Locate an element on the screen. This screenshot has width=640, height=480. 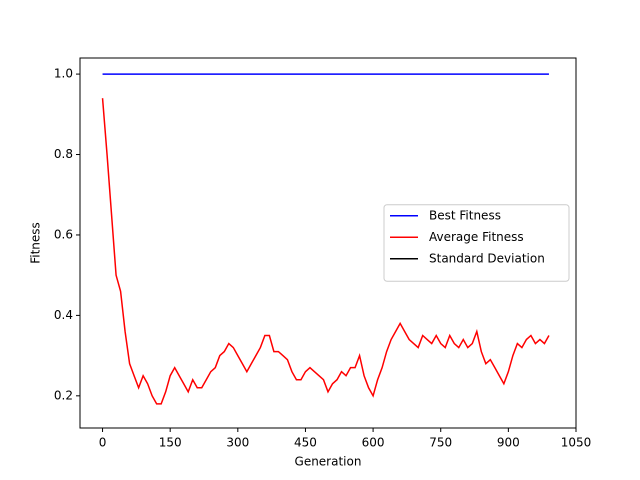
y-tick-label: 0.8 is located at coordinates (63, 154).